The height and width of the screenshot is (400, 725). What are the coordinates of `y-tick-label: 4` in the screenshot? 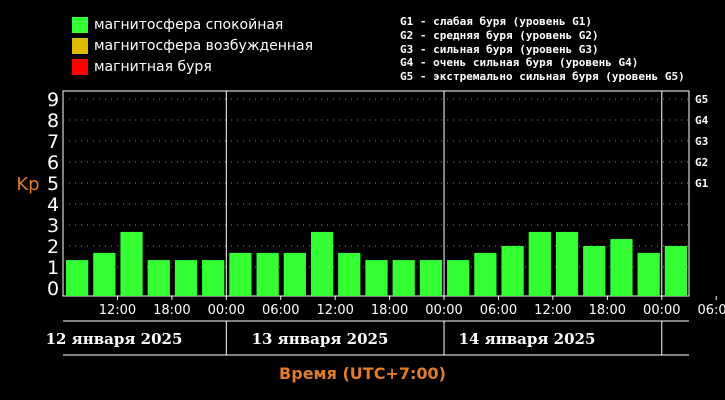 It's located at (53, 205).